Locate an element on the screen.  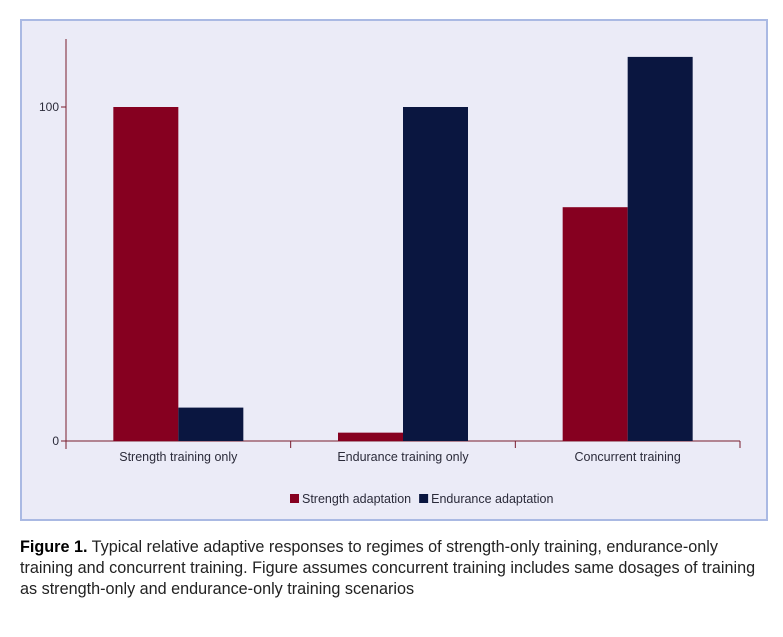
category-label-1: Endurance training only is located at coordinates (403, 457).